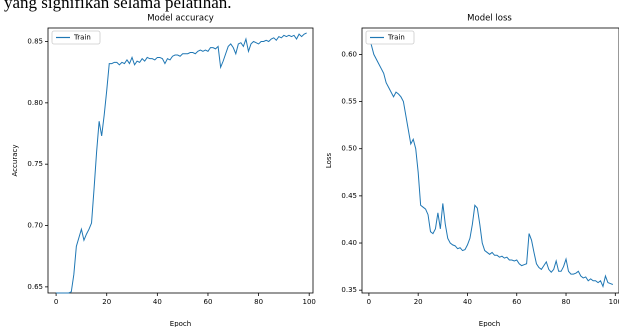  I want to click on y-axis-label: Accuracy, so click(15, 161).